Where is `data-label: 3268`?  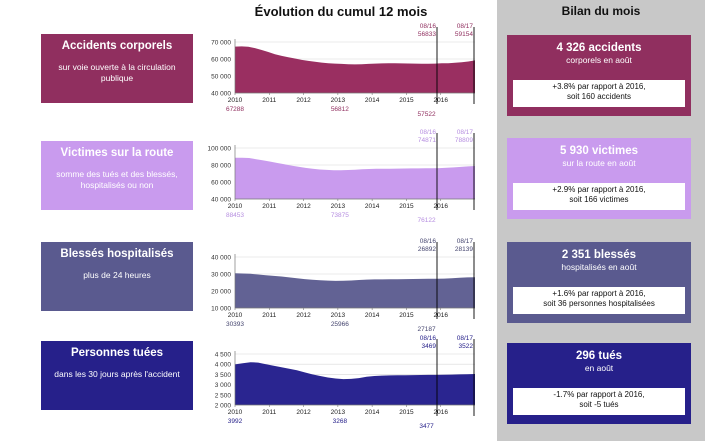
data-label: 3268 is located at coordinates (340, 421).